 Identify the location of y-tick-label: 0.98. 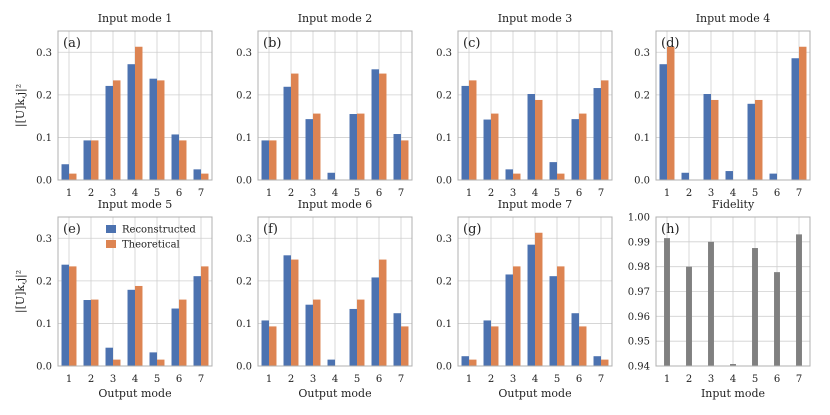
(639, 267).